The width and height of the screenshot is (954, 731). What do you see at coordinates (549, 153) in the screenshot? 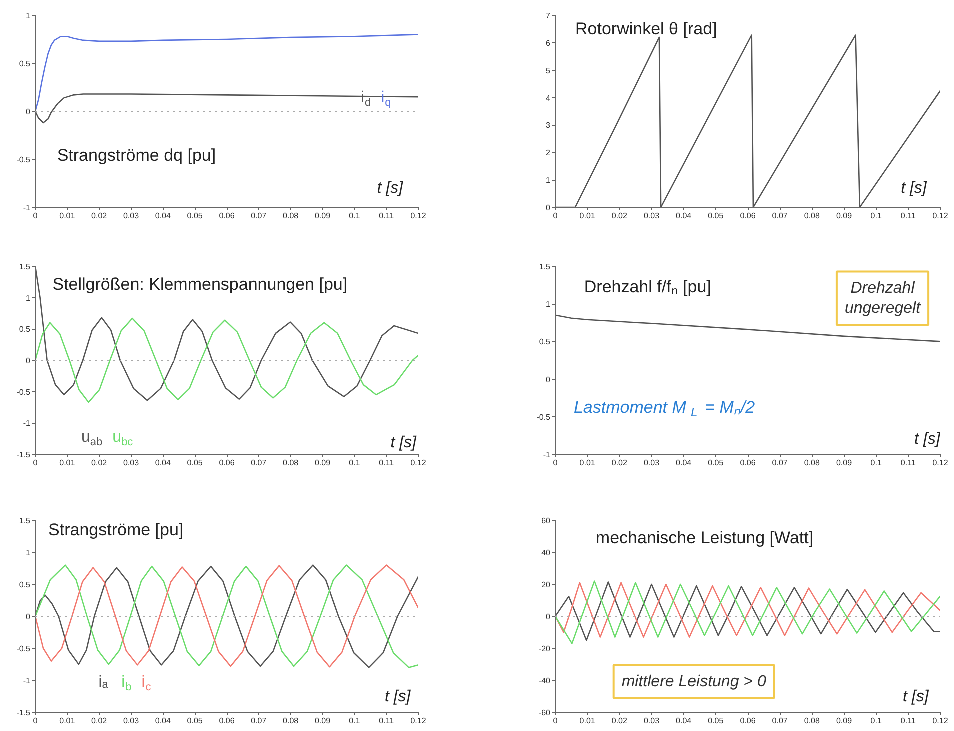
I see `y-tick-label: 2` at bounding box center [549, 153].